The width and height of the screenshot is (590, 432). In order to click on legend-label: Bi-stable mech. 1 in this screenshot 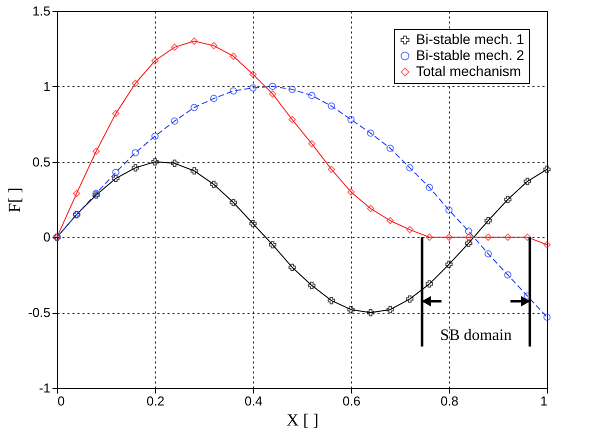, I will do `click(470, 39)`.